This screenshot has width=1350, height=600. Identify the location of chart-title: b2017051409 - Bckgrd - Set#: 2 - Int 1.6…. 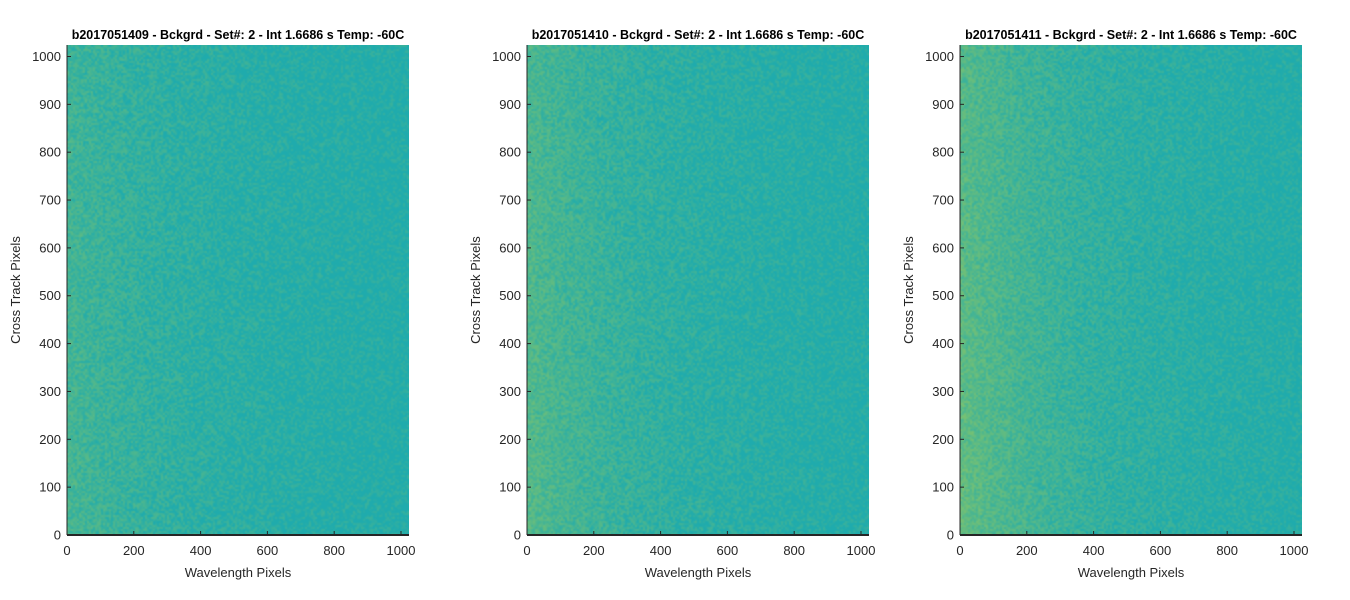
(238, 35).